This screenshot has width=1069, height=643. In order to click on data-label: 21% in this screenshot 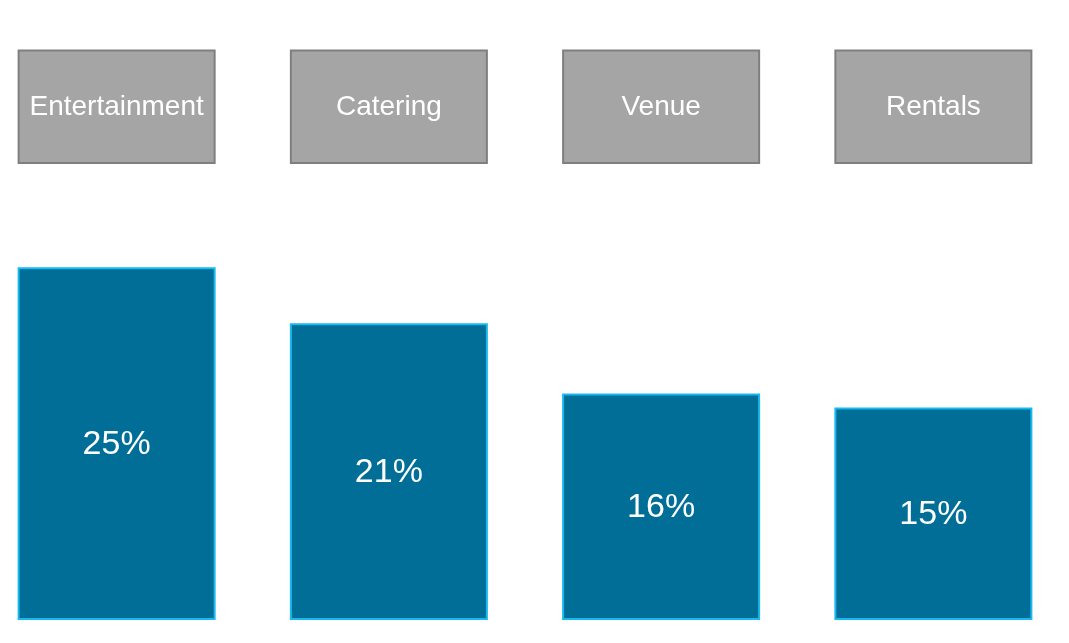, I will do `click(388, 469)`.